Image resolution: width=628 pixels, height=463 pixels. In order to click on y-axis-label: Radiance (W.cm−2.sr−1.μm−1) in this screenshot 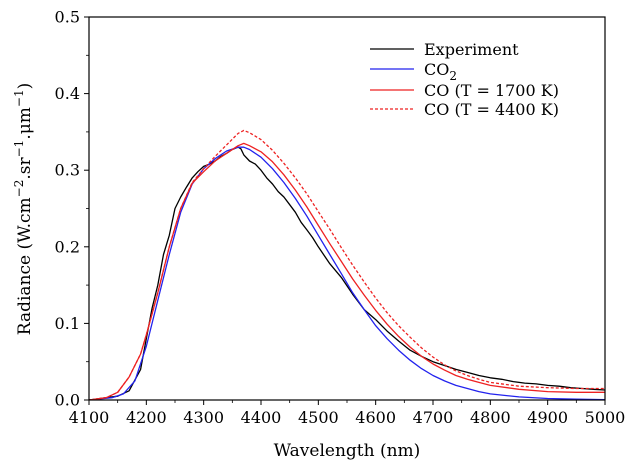, I will do `click(23, 209)`.